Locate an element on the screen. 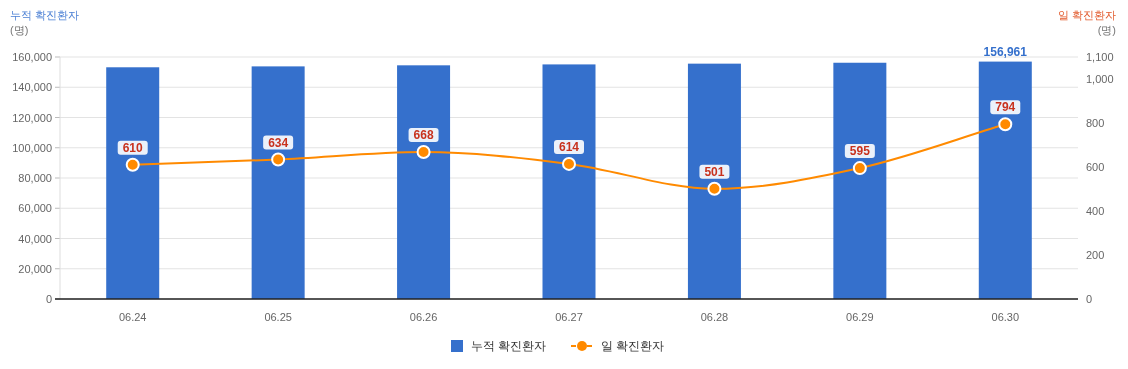 The image size is (1128, 369). data-label: 614 is located at coordinates (569, 146).